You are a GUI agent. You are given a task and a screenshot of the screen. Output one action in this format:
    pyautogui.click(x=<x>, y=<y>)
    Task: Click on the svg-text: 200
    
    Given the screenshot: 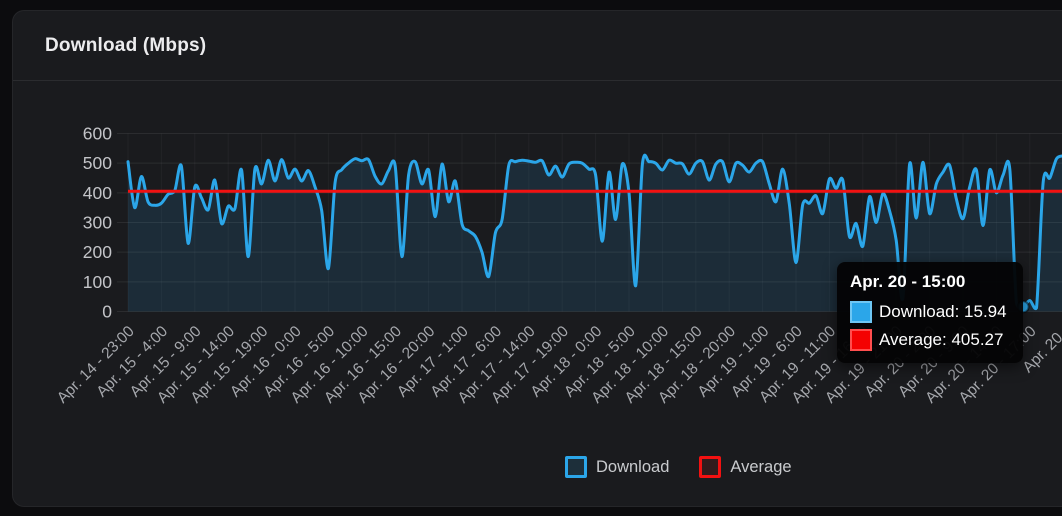 What is the action you would take?
    pyautogui.click(x=97, y=252)
    